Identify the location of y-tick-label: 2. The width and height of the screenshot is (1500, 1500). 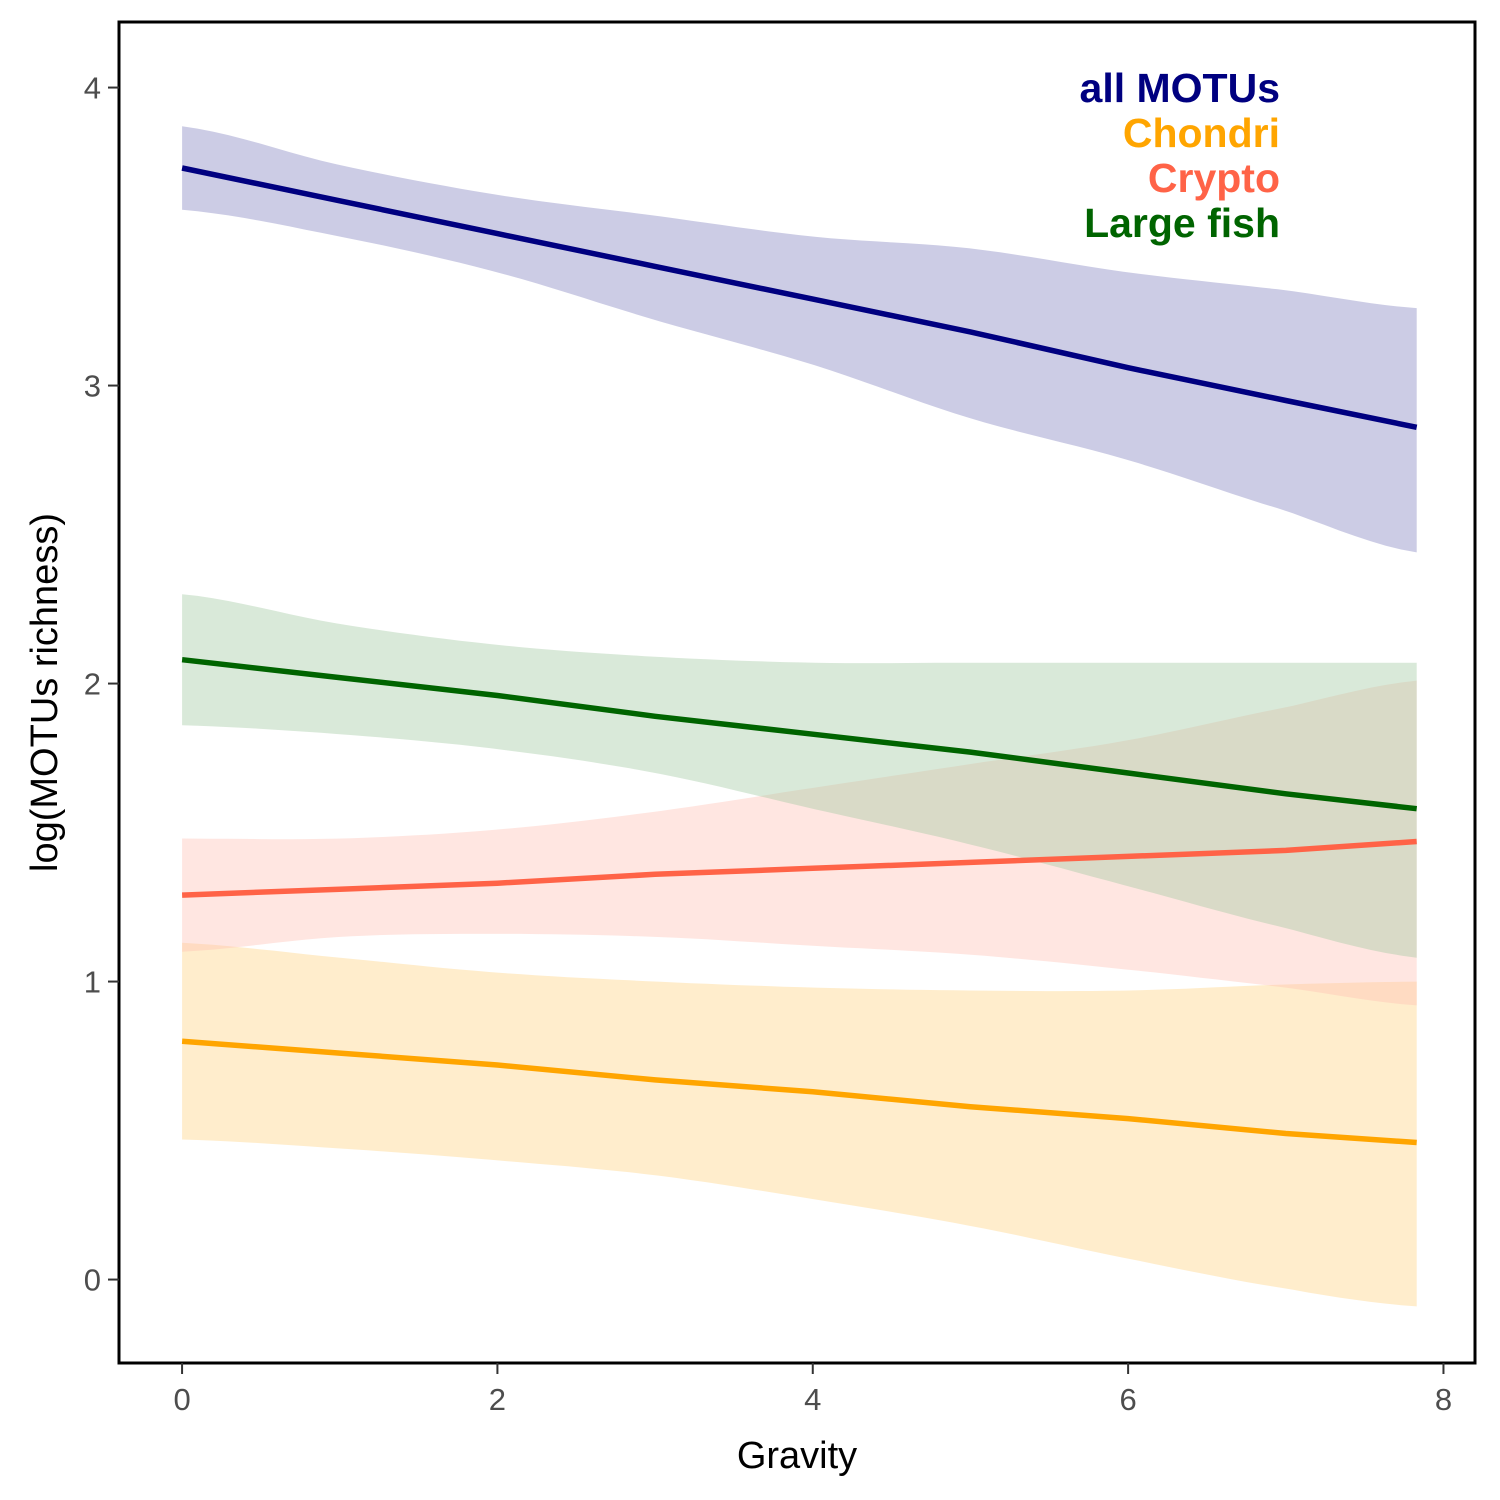
(92, 684).